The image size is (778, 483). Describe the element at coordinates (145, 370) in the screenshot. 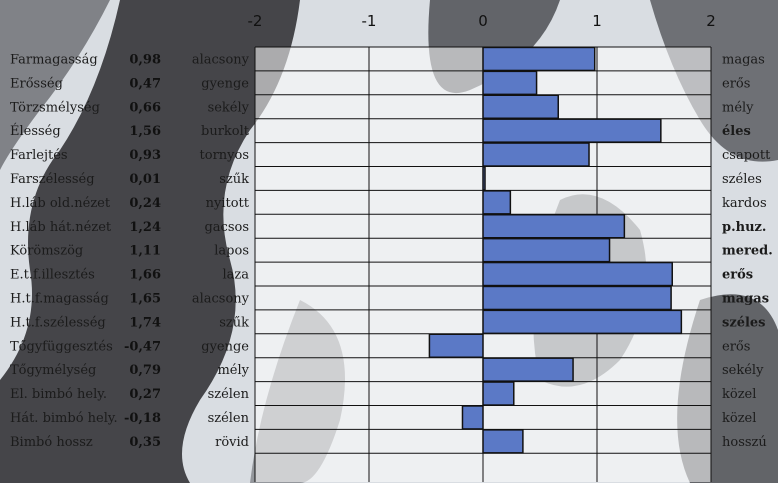

I see `value-label: 0,79` at that location.